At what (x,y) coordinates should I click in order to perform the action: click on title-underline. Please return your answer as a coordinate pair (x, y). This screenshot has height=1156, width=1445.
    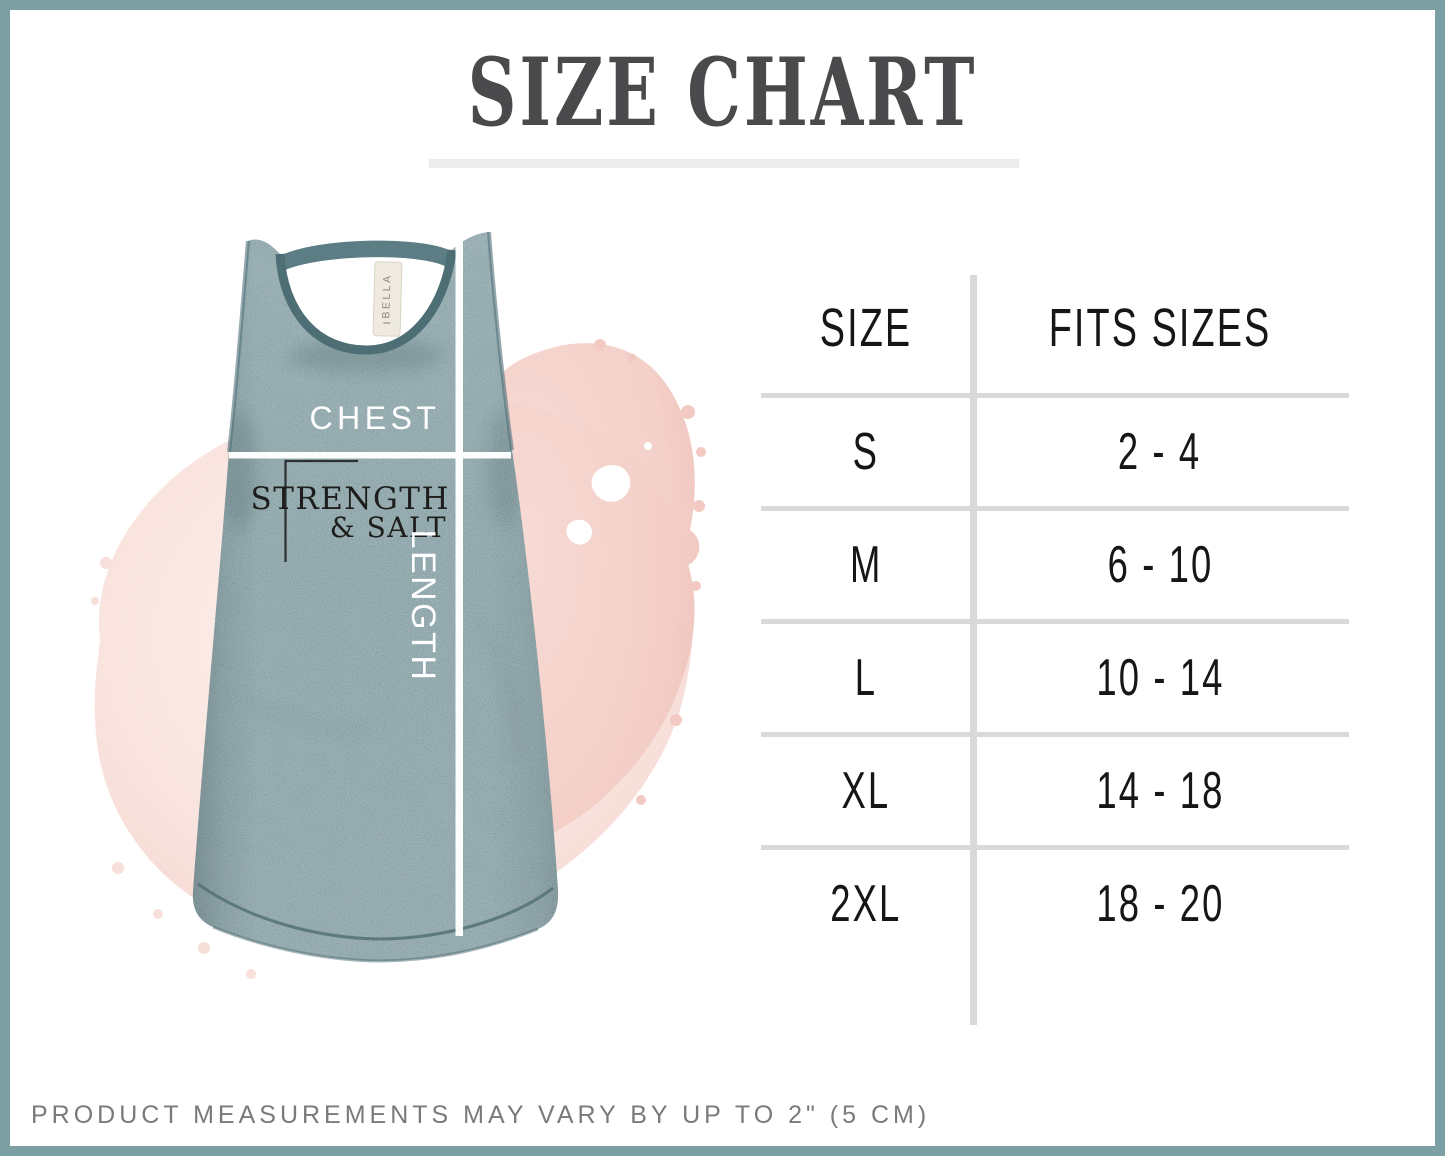
    Looking at the image, I should click on (724, 163).